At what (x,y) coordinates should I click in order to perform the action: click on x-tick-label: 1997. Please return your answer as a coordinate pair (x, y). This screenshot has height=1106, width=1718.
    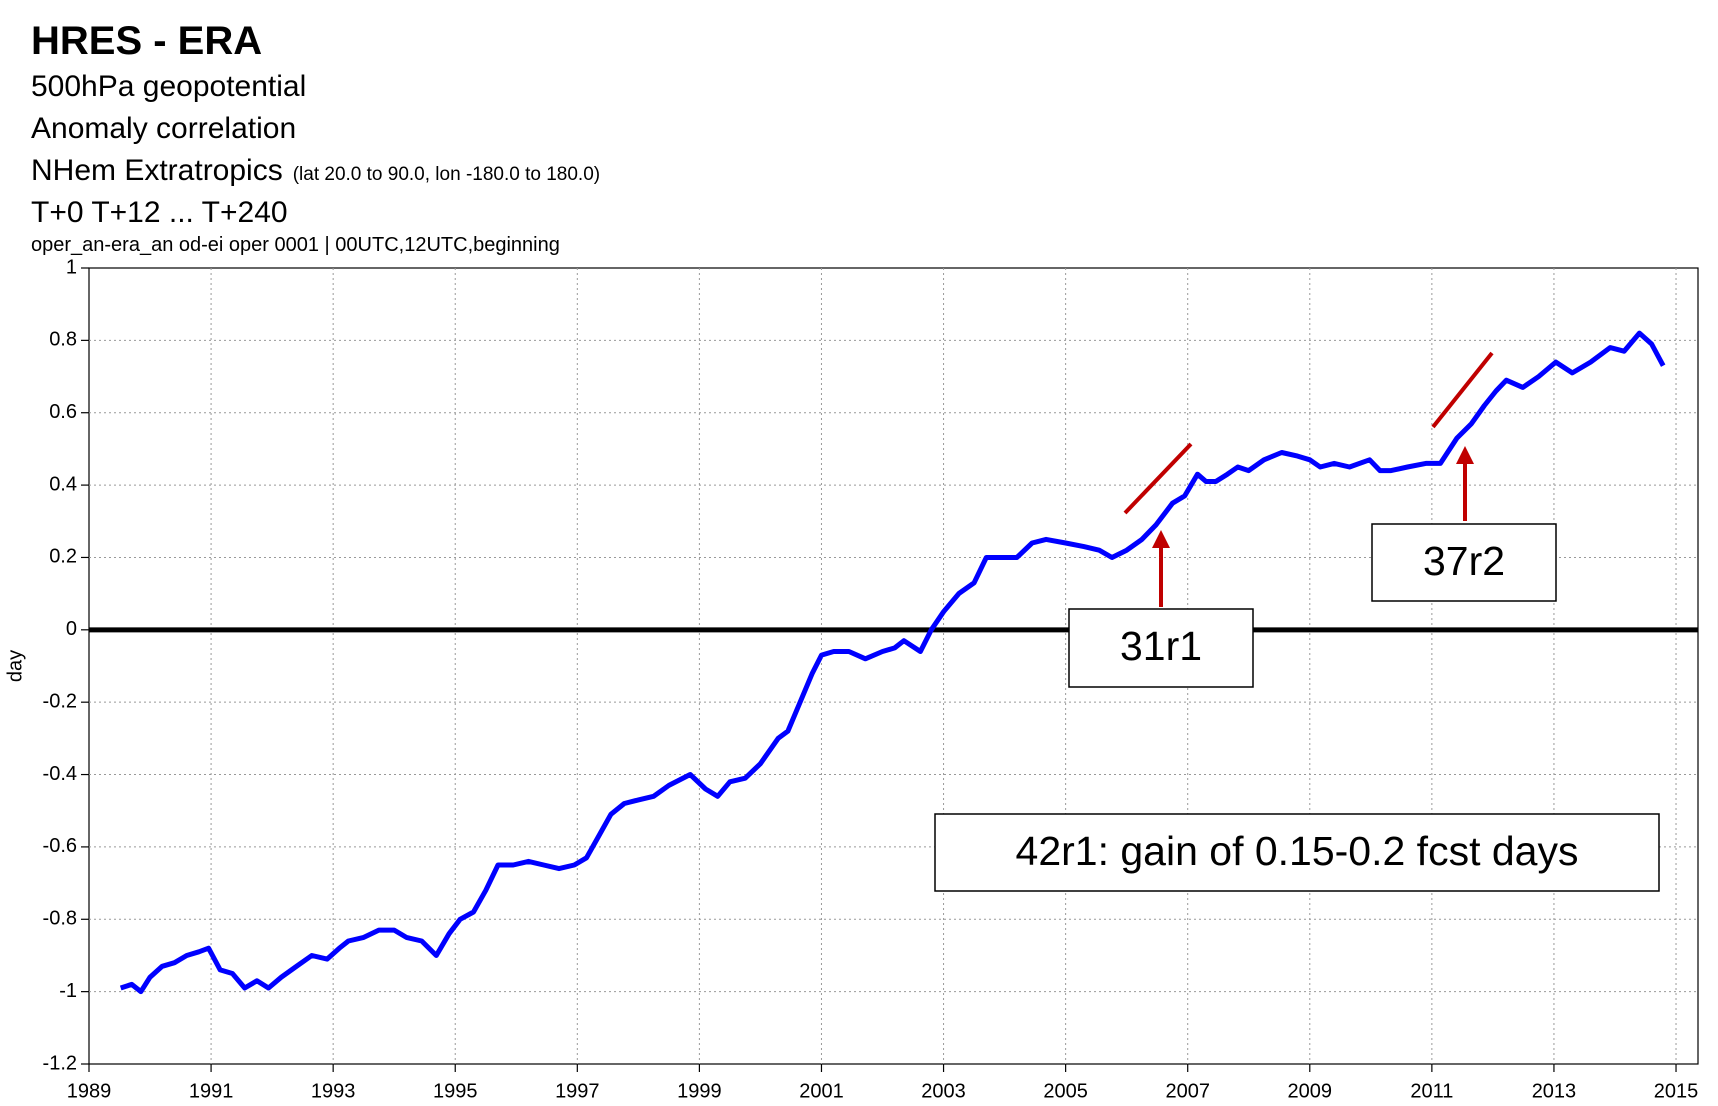
    Looking at the image, I should click on (577, 1091).